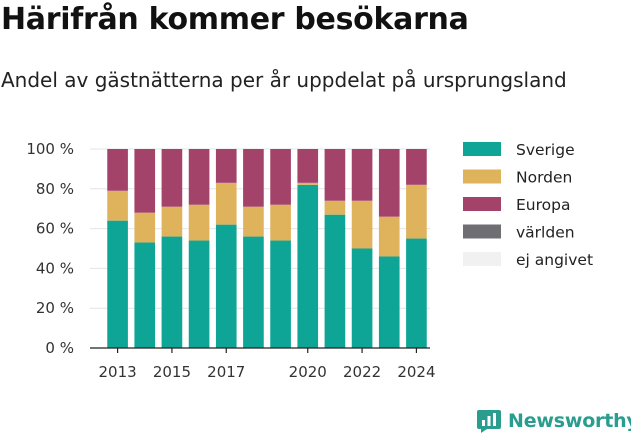 Image resolution: width=631 pixels, height=439 pixels. What do you see at coordinates (362, 372) in the screenshot?
I see `x-tick-label: 2022` at bounding box center [362, 372].